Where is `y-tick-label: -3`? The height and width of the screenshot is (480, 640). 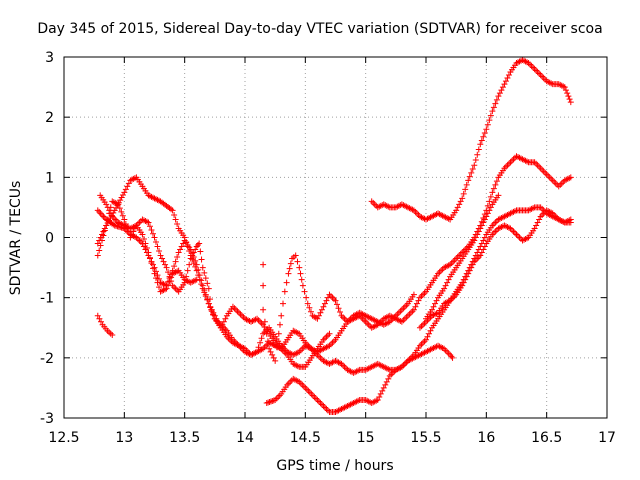
y-tick-label: -3 is located at coordinates (47, 419).